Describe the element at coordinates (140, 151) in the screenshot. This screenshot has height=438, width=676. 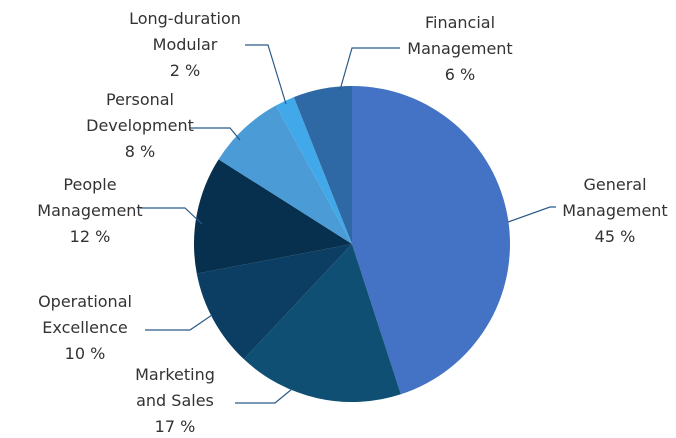
I see `value-label: 8 %` at that location.